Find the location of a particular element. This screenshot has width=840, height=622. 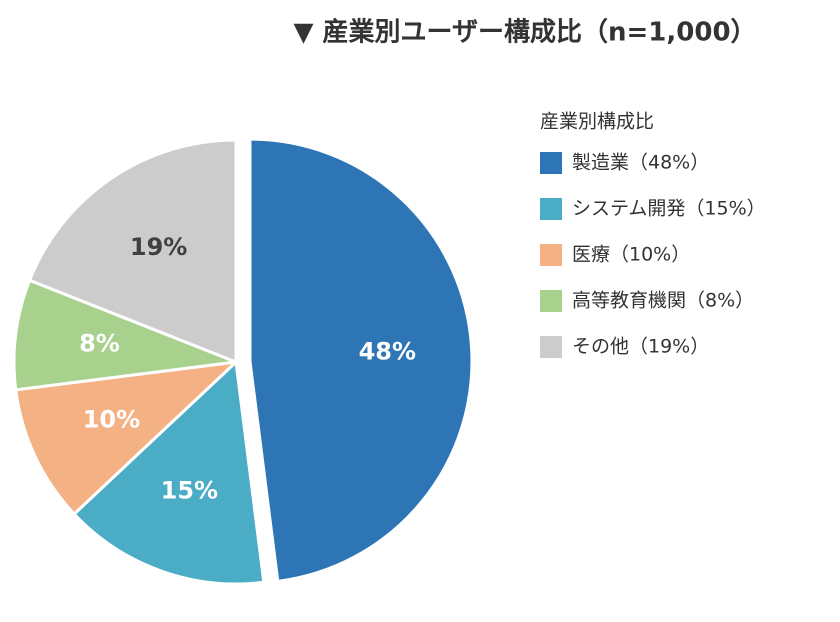

legend-label: 製造業（48%） is located at coordinates (640, 163).